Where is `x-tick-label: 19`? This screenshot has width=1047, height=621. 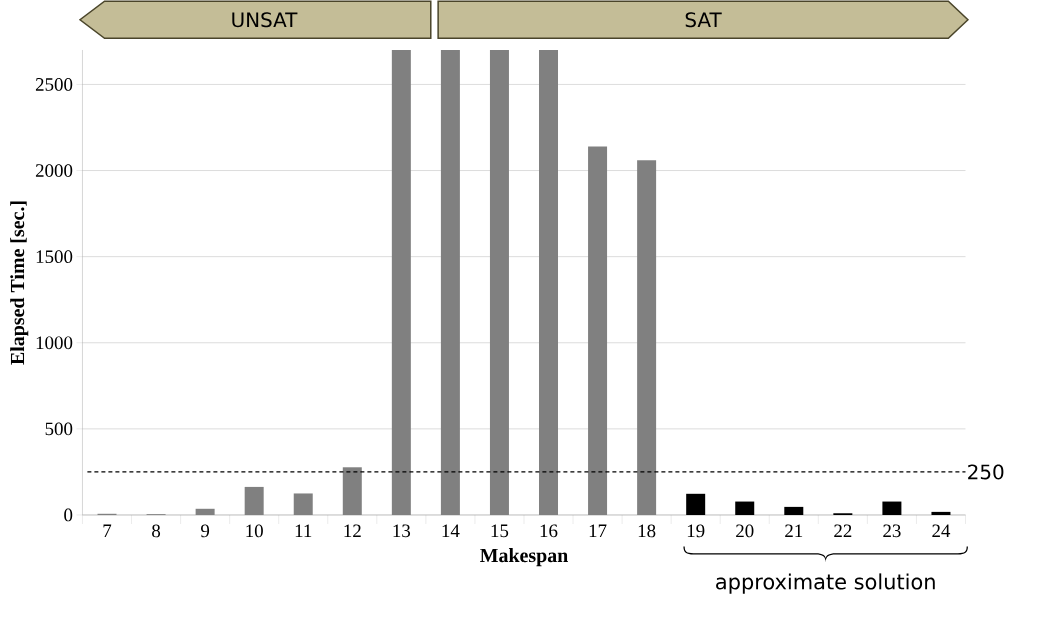 x-tick-label: 19 is located at coordinates (696, 531).